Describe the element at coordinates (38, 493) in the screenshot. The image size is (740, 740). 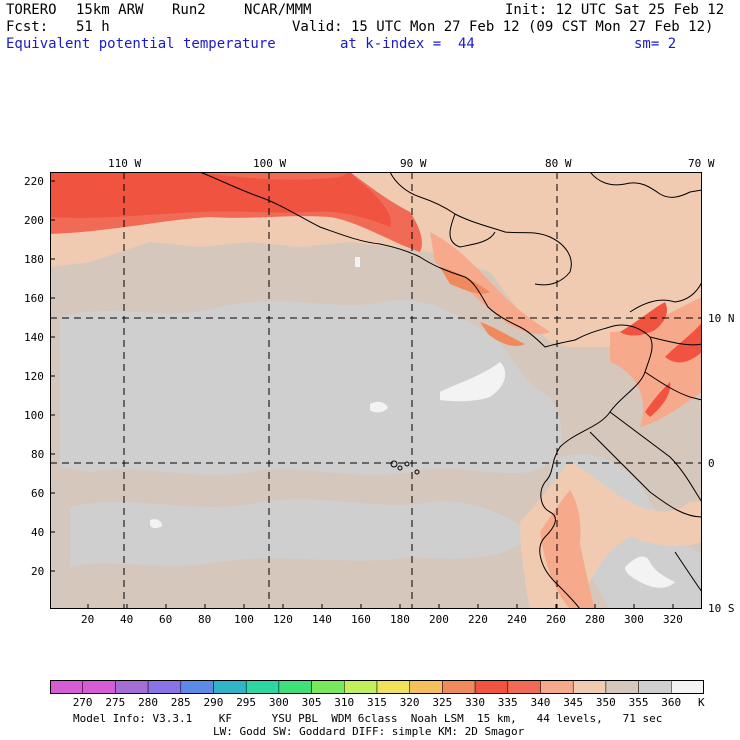
I see `y-tick: 60` at that location.